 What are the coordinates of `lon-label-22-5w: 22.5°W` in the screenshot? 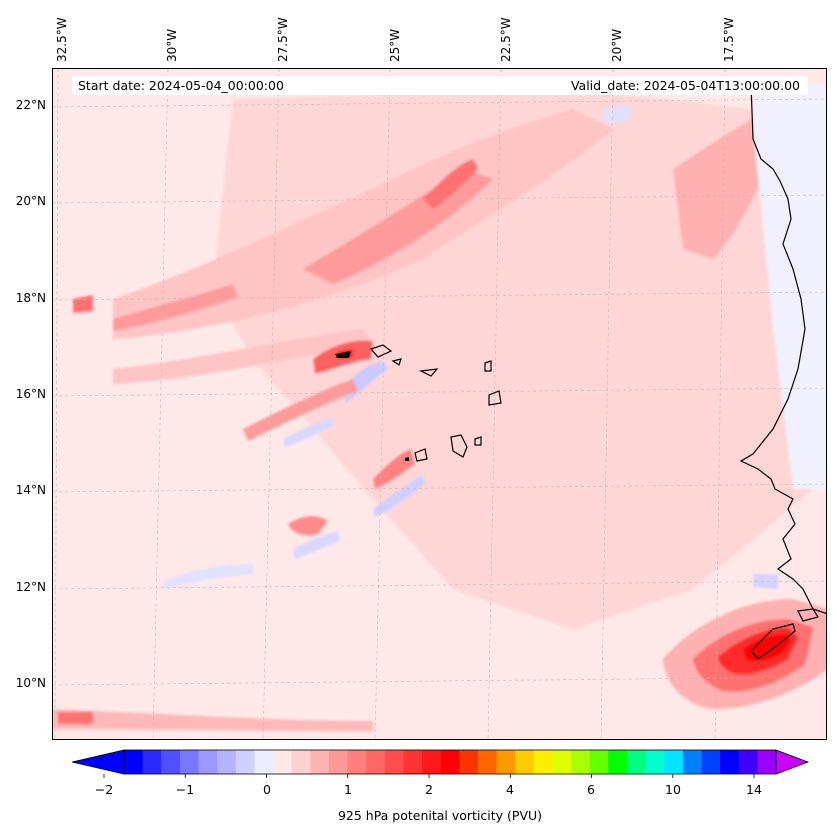 It's located at (506, 39).